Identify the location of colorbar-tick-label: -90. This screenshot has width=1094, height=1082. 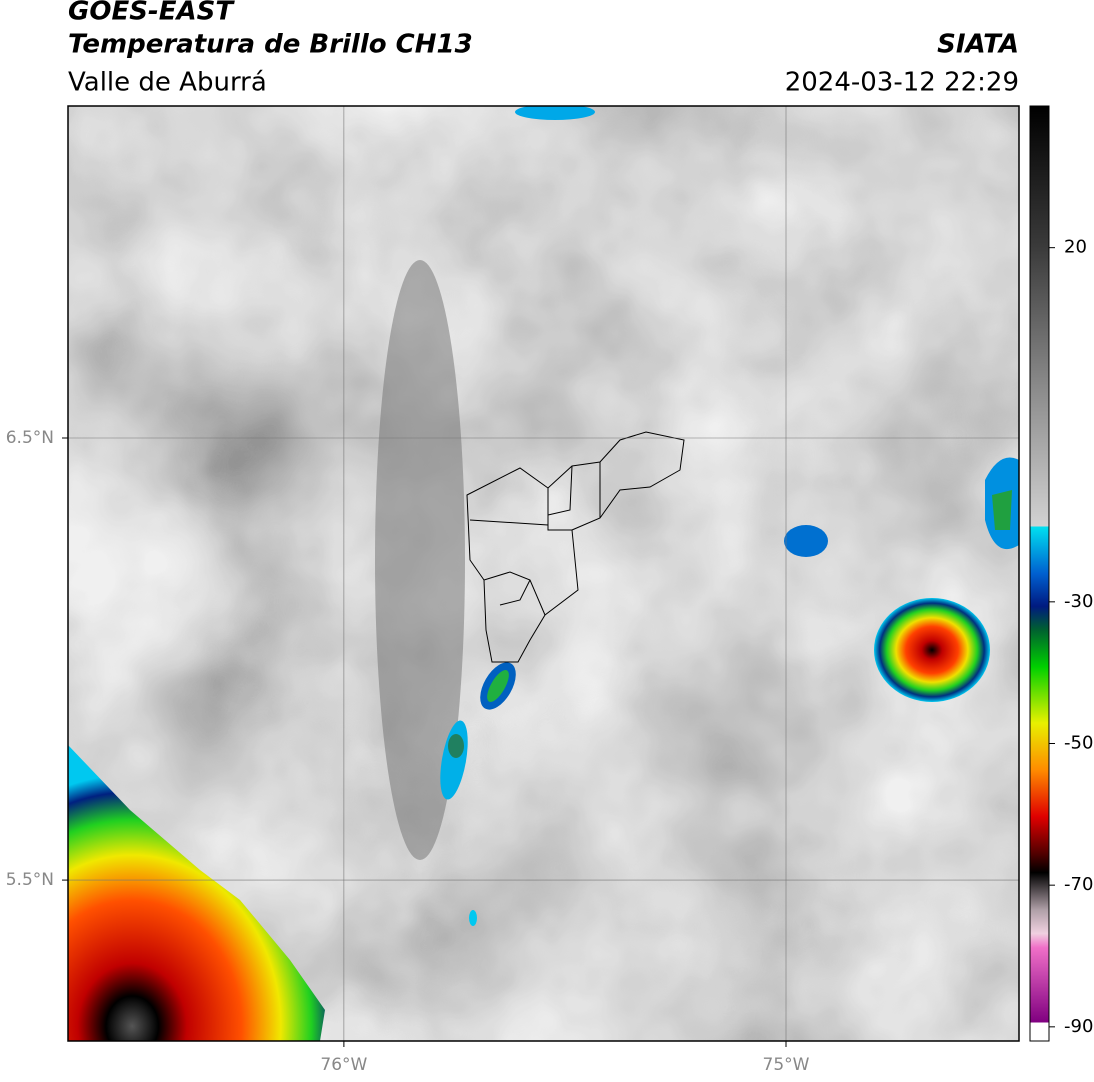
(1078, 1026).